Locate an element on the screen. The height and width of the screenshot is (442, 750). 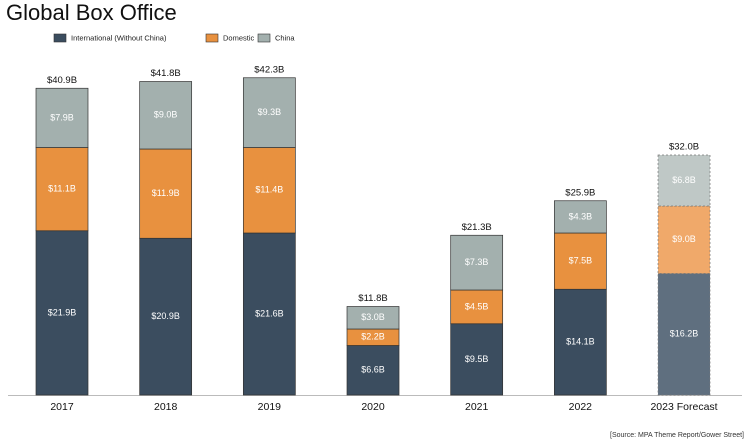
data-label: $14.1B is located at coordinates (580, 342).